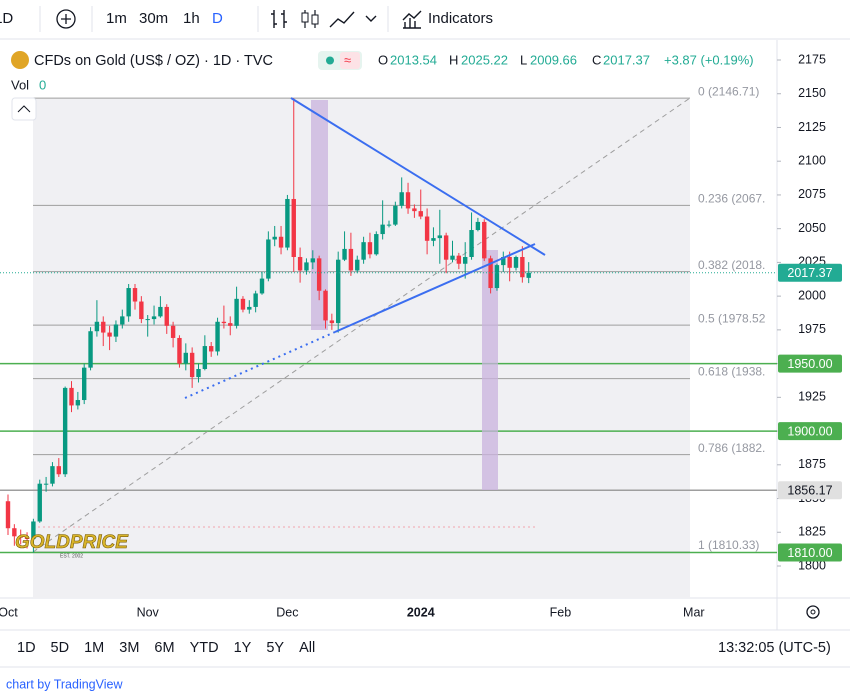 Image resolution: width=850 pixels, height=695 pixels. Describe the element at coordinates (553, 59) in the screenshot. I see `ohlc-value: 2009.66` at that location.